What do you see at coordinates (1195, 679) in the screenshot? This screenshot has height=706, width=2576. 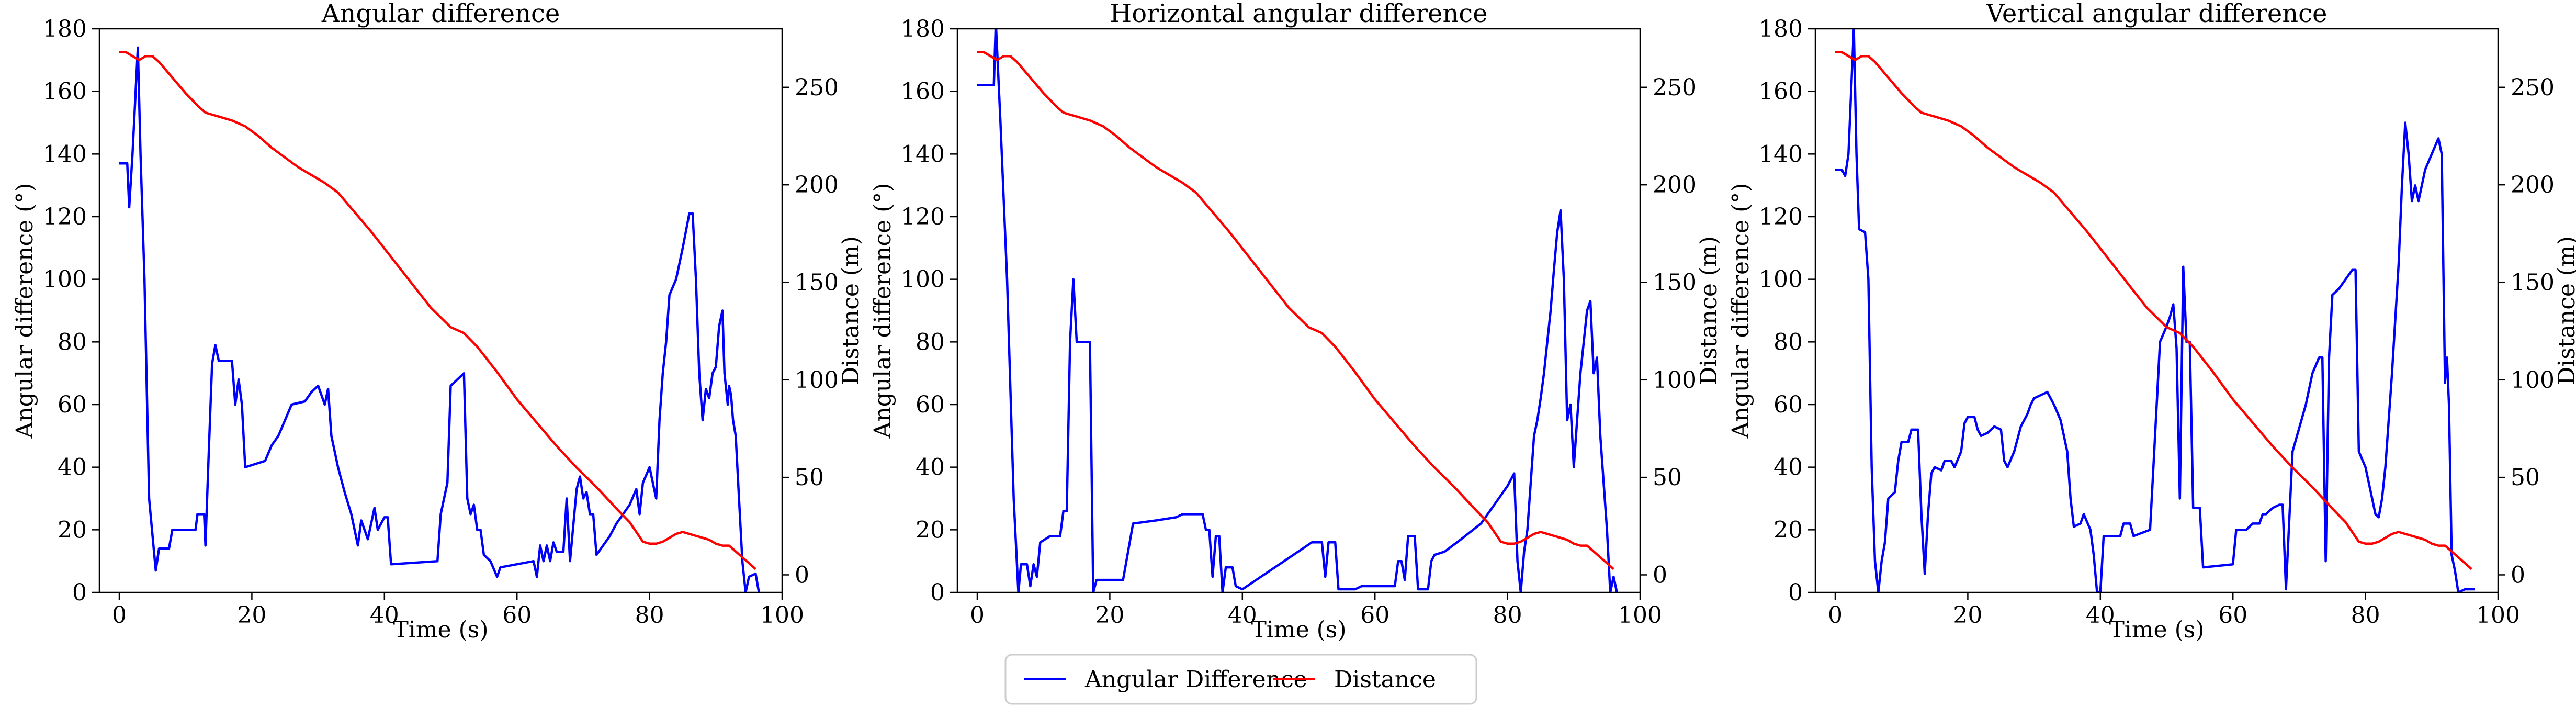 I see `legend-label-angular-difference: Angular Difference` at bounding box center [1195, 679].